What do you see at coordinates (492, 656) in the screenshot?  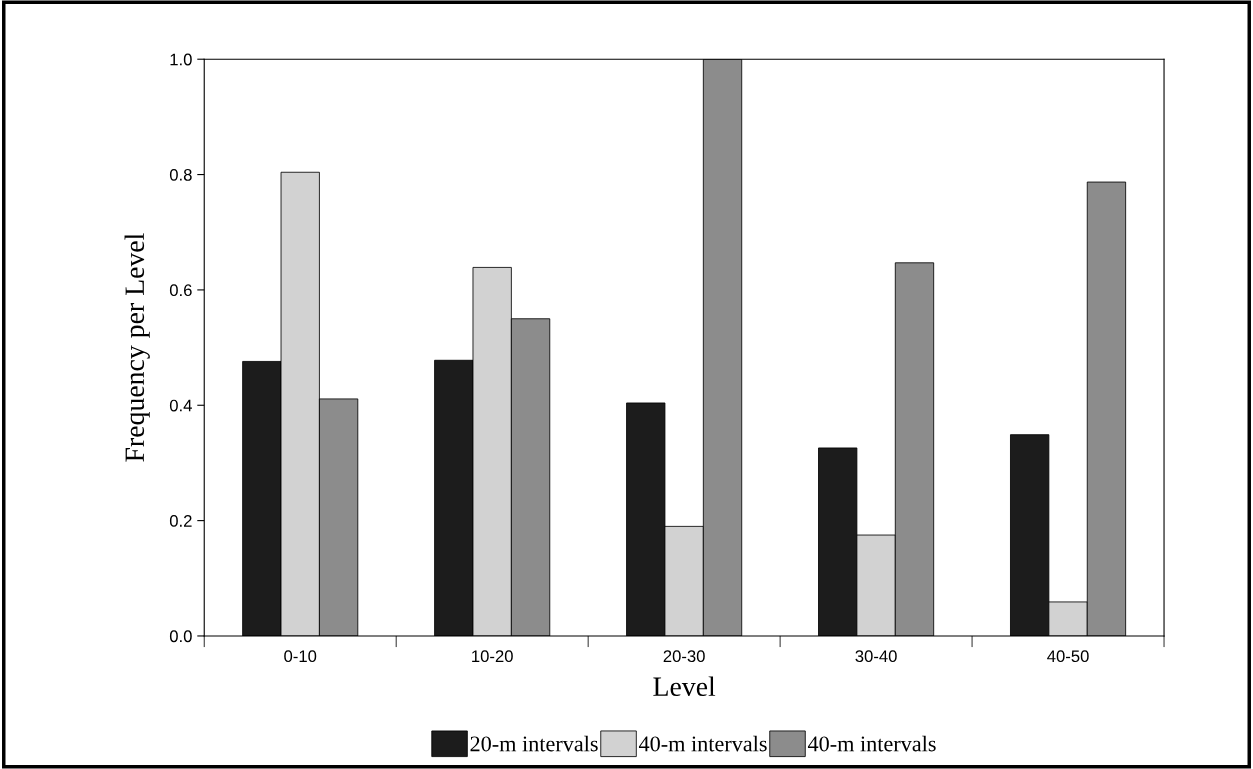 I see `x-tick-label: 10-20` at bounding box center [492, 656].